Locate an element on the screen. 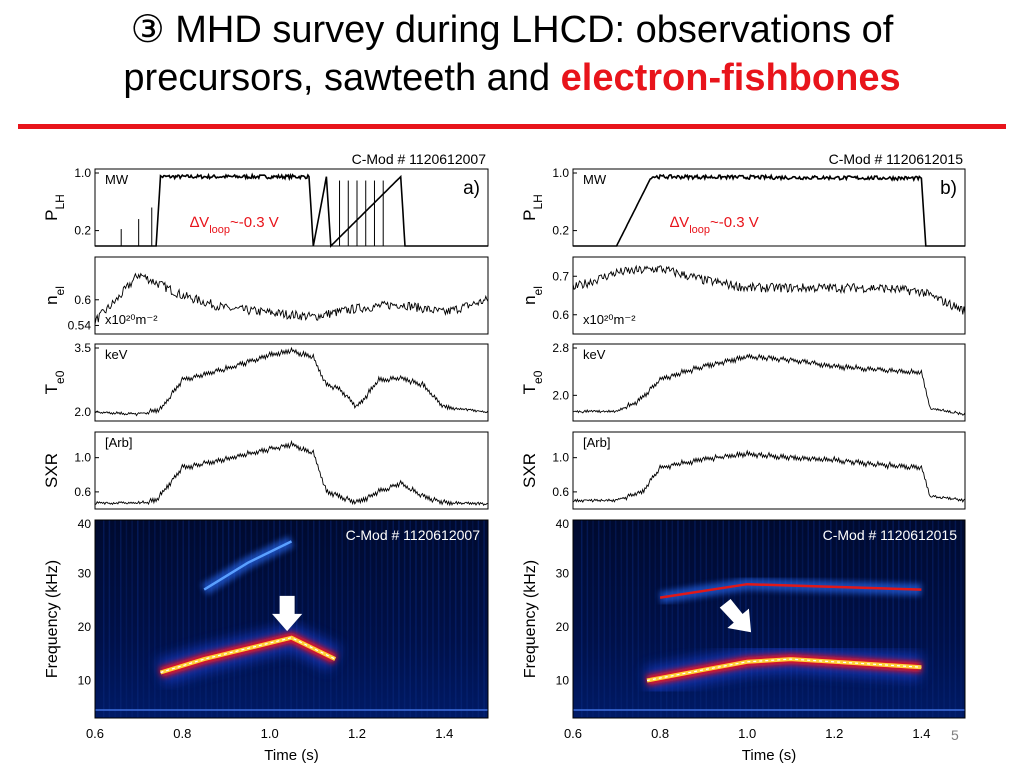 The width and height of the screenshot is (1024, 768). spectrogram-background is located at coordinates (769, 619).